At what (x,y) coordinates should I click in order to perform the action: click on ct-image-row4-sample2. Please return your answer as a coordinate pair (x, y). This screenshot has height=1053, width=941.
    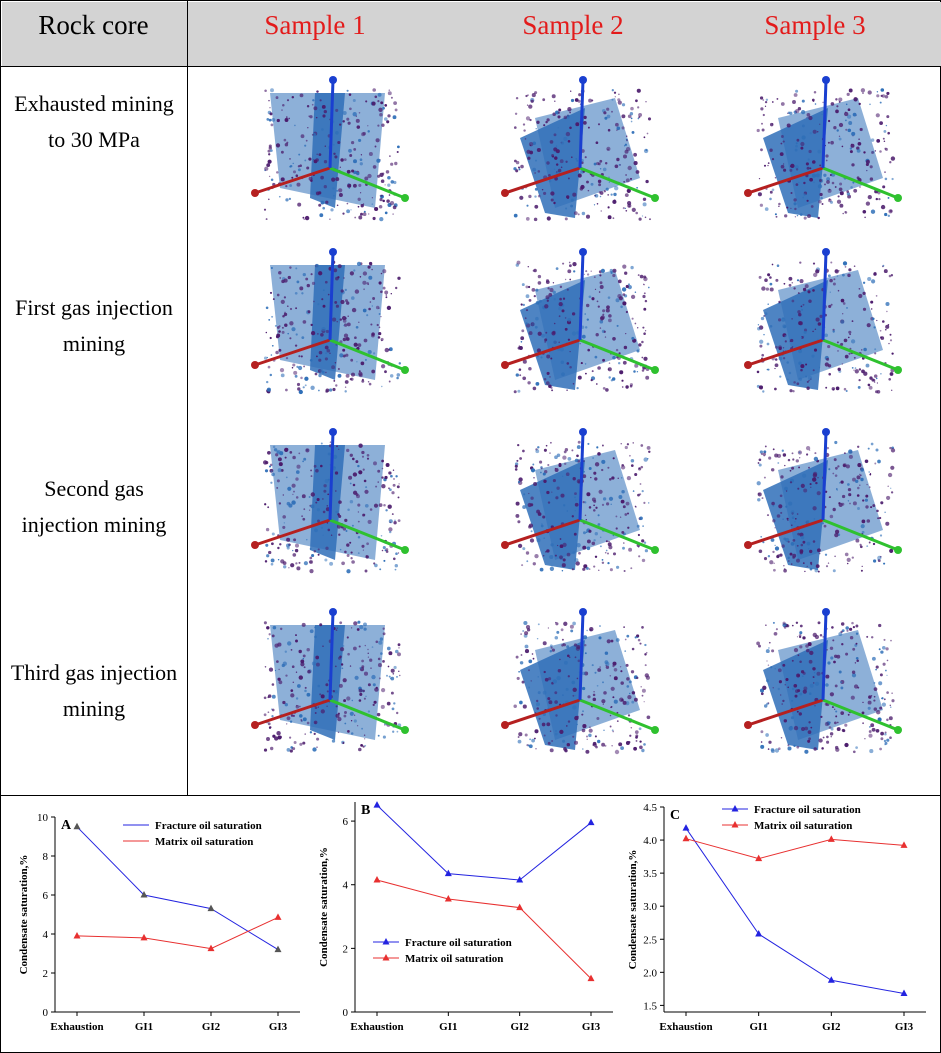
    Looking at the image, I should click on (580, 681).